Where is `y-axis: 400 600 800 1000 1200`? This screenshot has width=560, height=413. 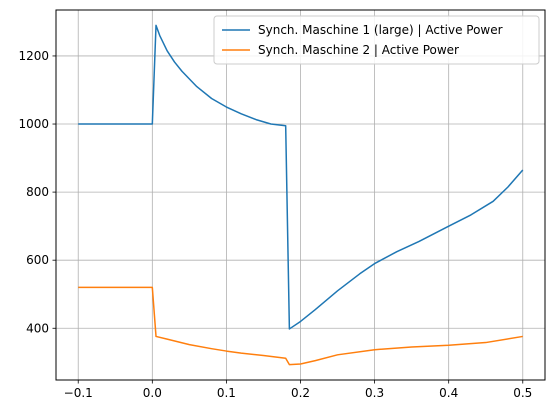
y-axis: 400 600 800 1000 1200 is located at coordinates (37, 192).